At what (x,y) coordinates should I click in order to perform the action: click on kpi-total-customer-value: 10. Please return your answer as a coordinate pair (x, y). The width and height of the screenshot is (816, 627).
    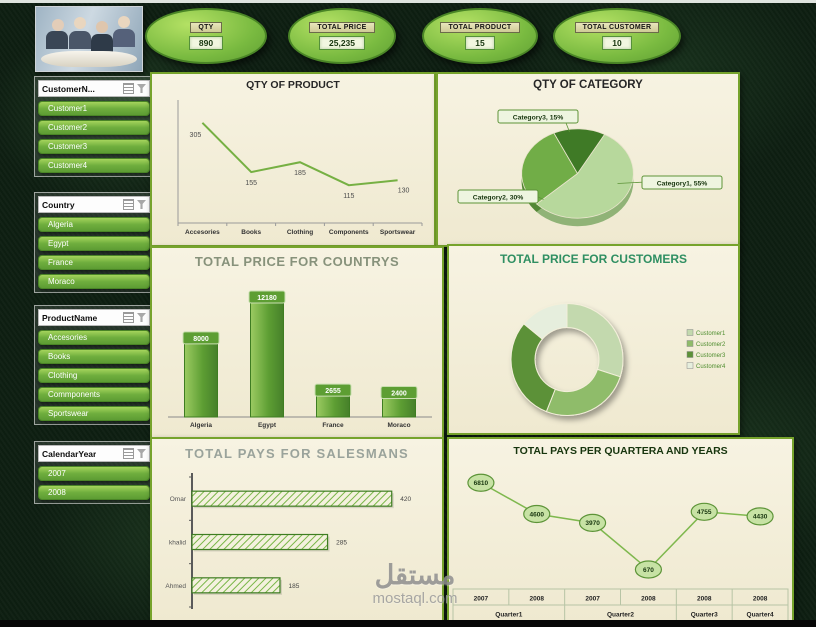
    Looking at the image, I should click on (617, 43).